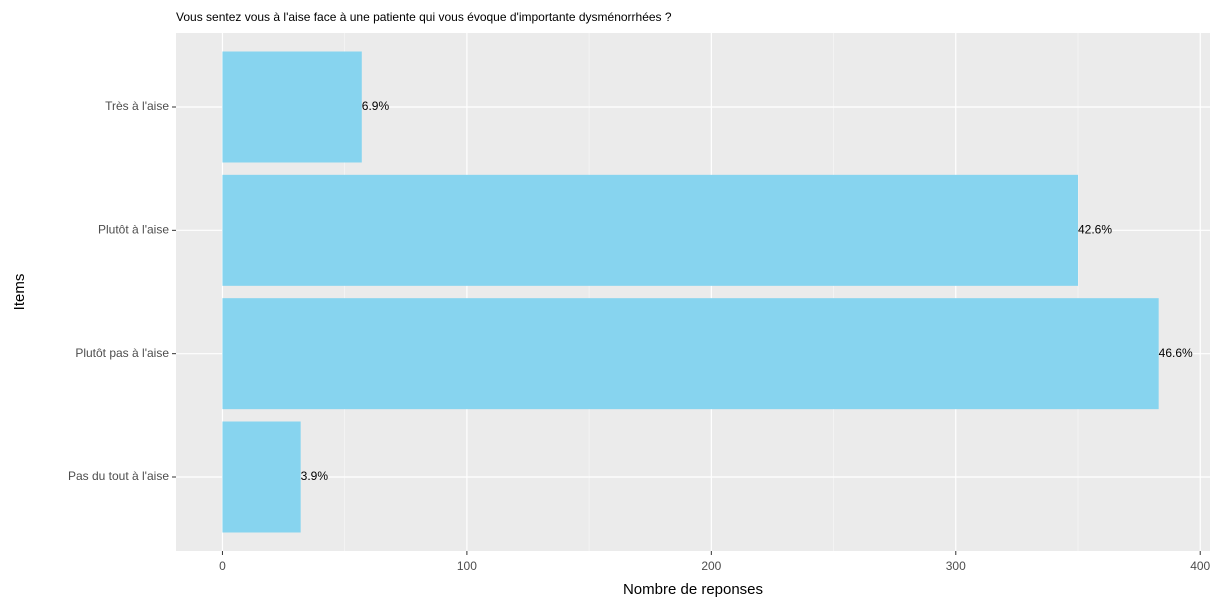  Describe the element at coordinates (693, 589) in the screenshot. I see `x-axis-title: Nombre de reponses` at that location.